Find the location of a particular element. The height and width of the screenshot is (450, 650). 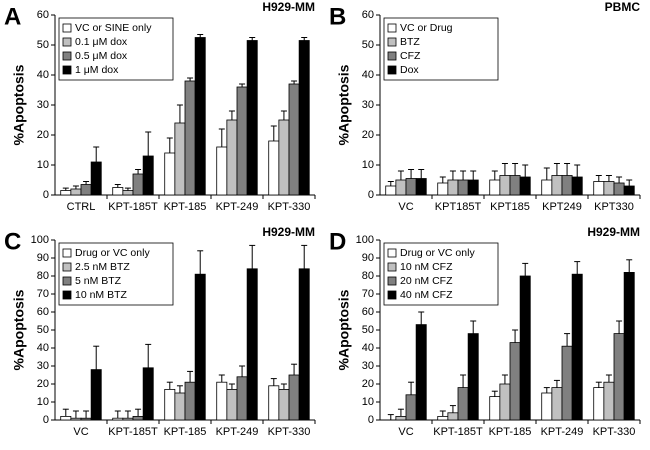

y-tick-label: 50 is located at coordinates (368, 330).